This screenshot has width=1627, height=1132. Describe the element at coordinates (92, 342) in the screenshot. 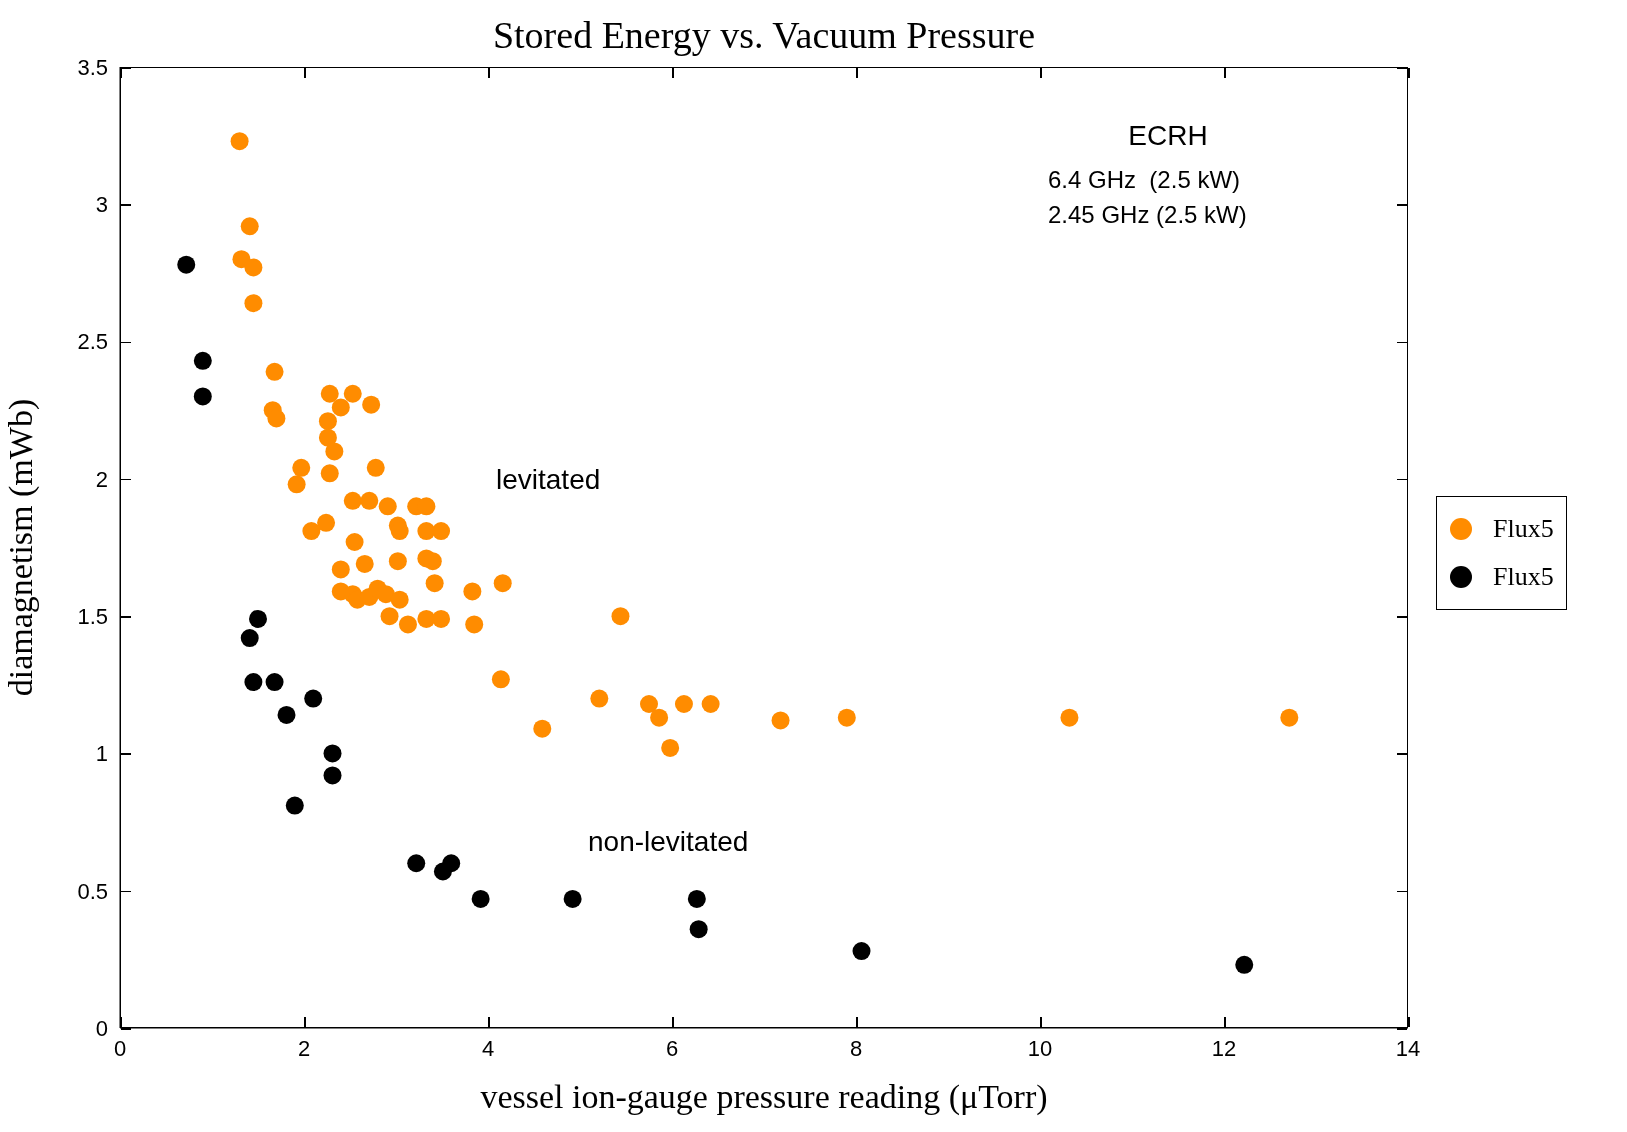

I see `y-tick-label: 2.5` at that location.